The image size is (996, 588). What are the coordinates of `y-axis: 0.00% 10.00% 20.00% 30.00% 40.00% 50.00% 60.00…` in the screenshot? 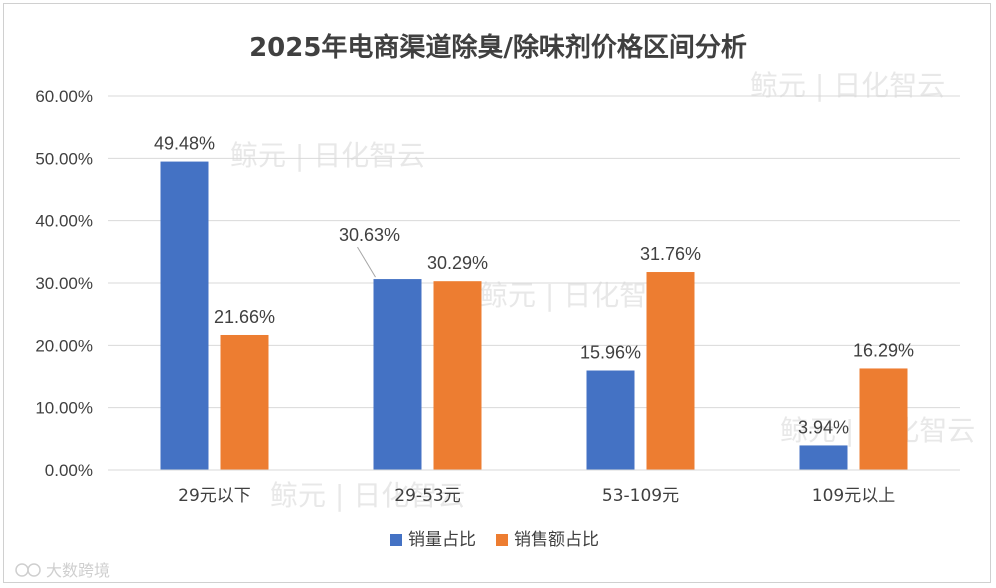 It's located at (64, 283).